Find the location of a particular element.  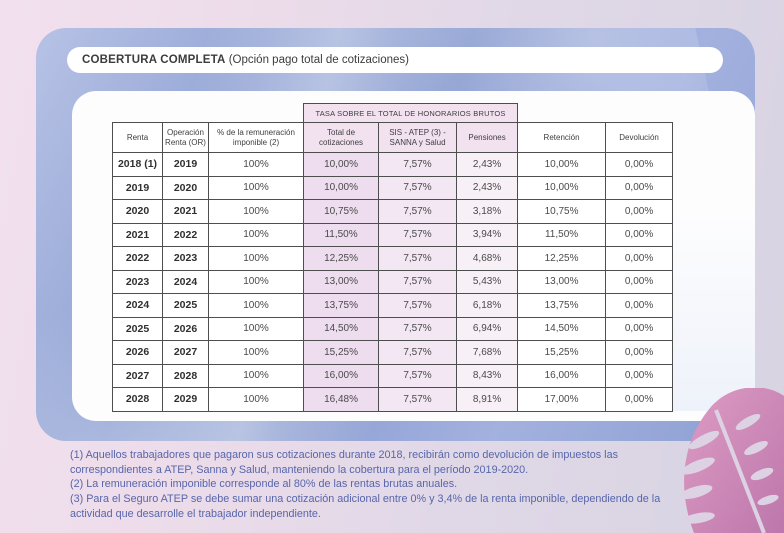

table-row: 2022 2023 100% 12,25% 7,57% 4,68% 12,25% 0,00% is located at coordinates (393, 258).